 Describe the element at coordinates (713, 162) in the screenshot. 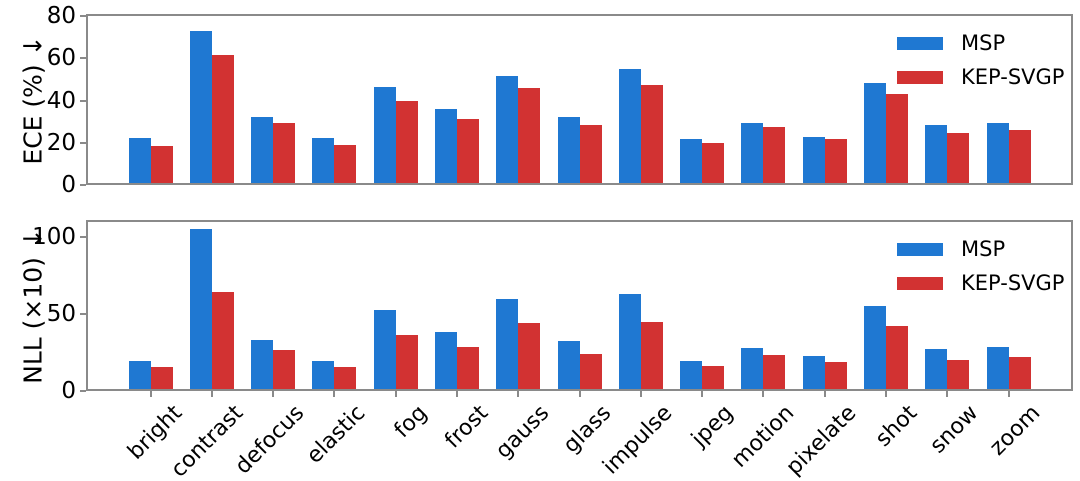

I see `bar-kep-svgp-jpeg` at that location.